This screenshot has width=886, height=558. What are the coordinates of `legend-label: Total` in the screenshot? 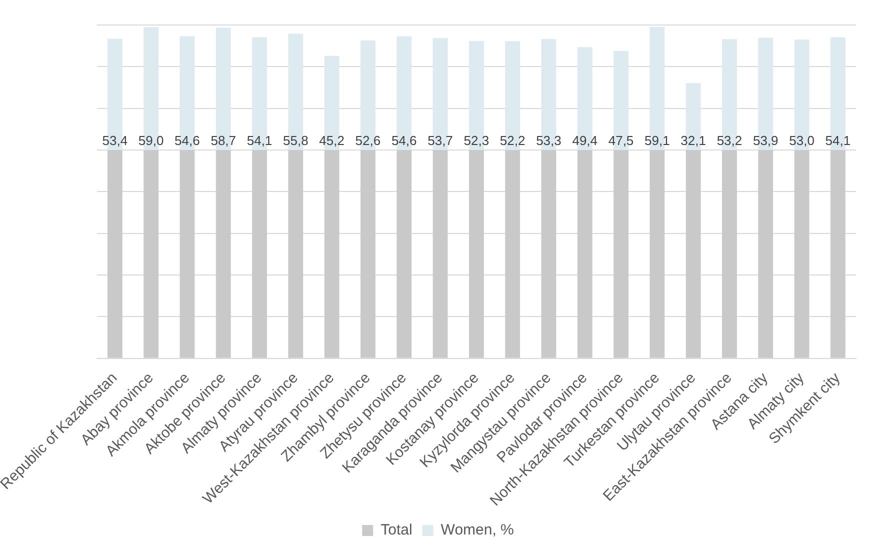 It's located at (396, 530).